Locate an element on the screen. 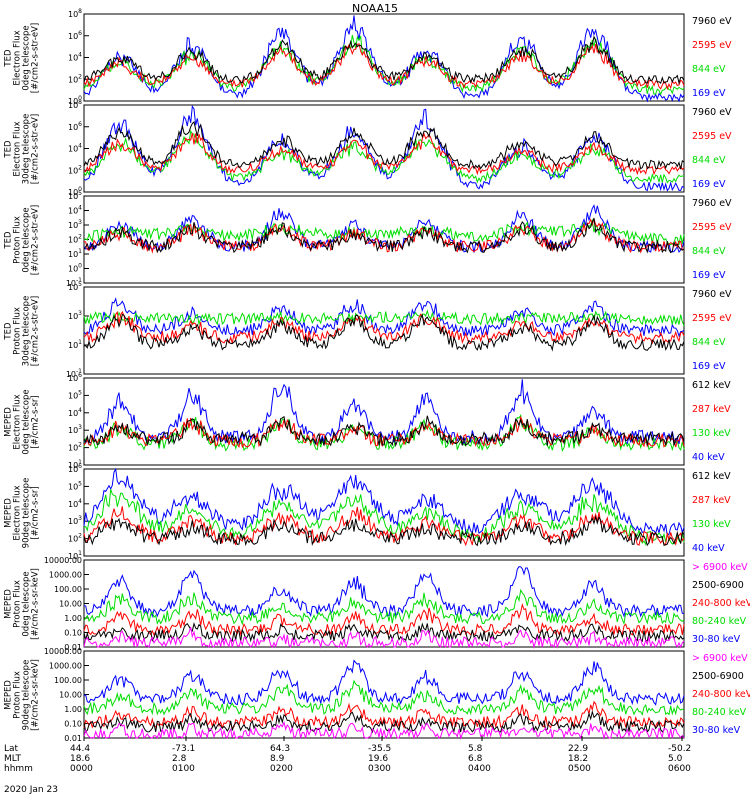  y-axis-label-line: [#/cm2-s-sr-keV] is located at coordinates (35, 603).